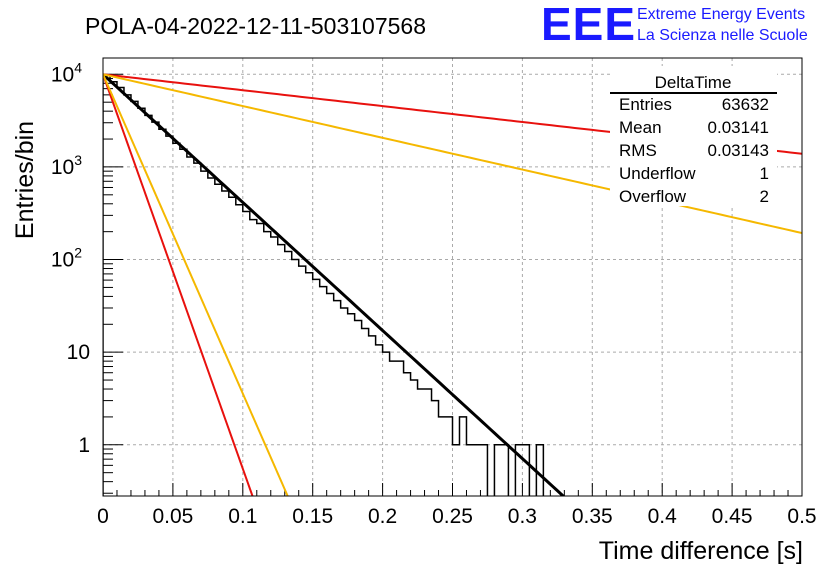 The height and width of the screenshot is (577, 836). I want to click on logo-line-2: La Scienza nelle Scuole, so click(722, 35).